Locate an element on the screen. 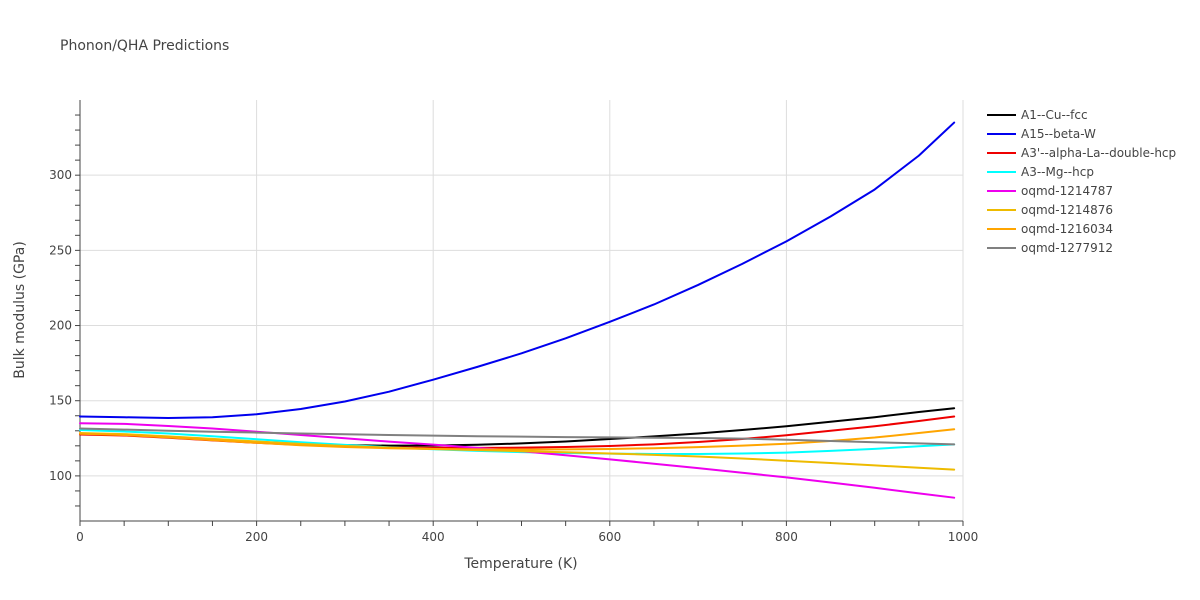  x-tick-label: 800 is located at coordinates (786, 537).